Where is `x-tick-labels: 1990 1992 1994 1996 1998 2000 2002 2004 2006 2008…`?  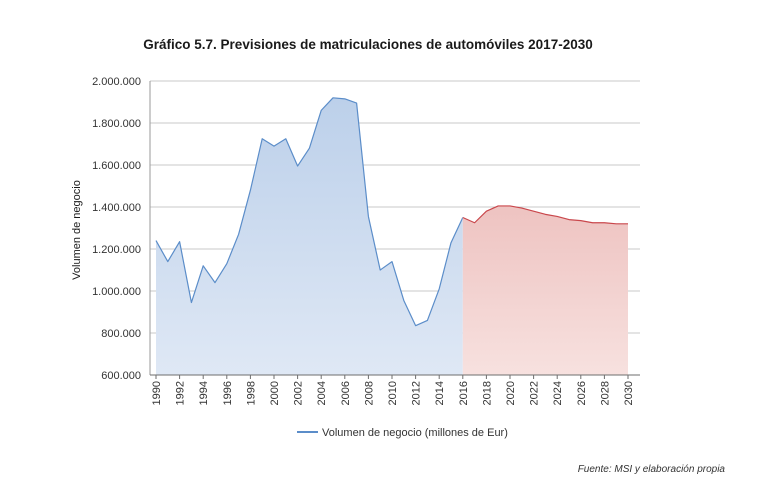
x-tick-labels: 1990 1992 1994 1996 1998 2000 2002 2004 2006 2008… is located at coordinates (393, 390).